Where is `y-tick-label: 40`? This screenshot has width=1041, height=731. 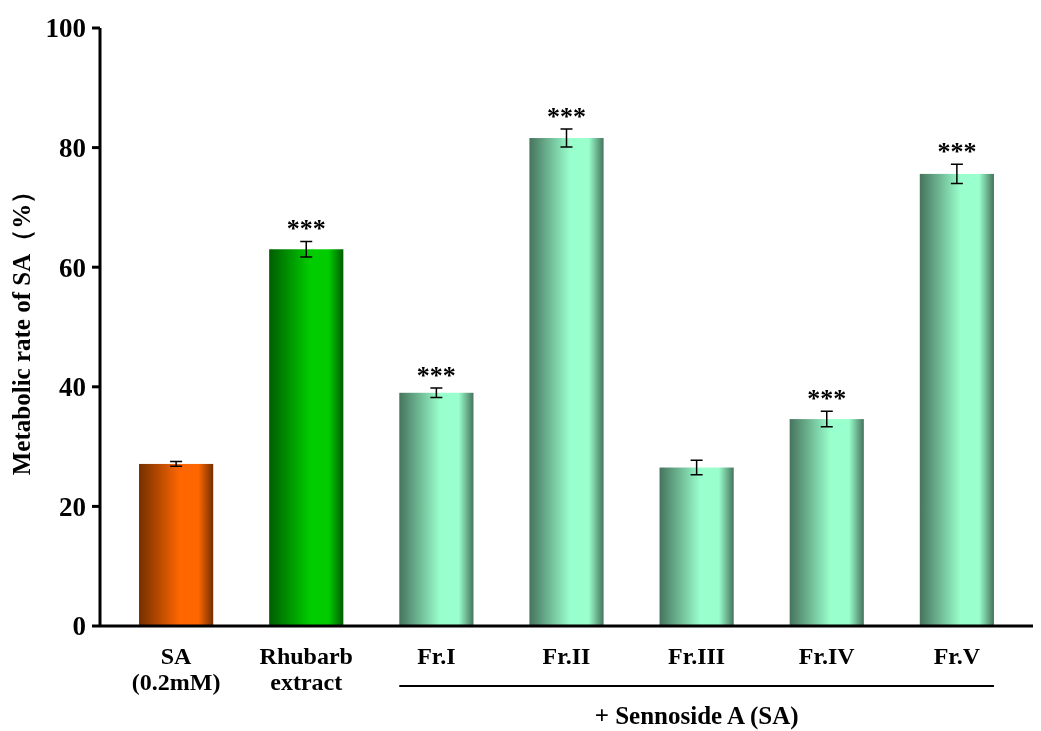 y-tick-label: 40 is located at coordinates (72, 387).